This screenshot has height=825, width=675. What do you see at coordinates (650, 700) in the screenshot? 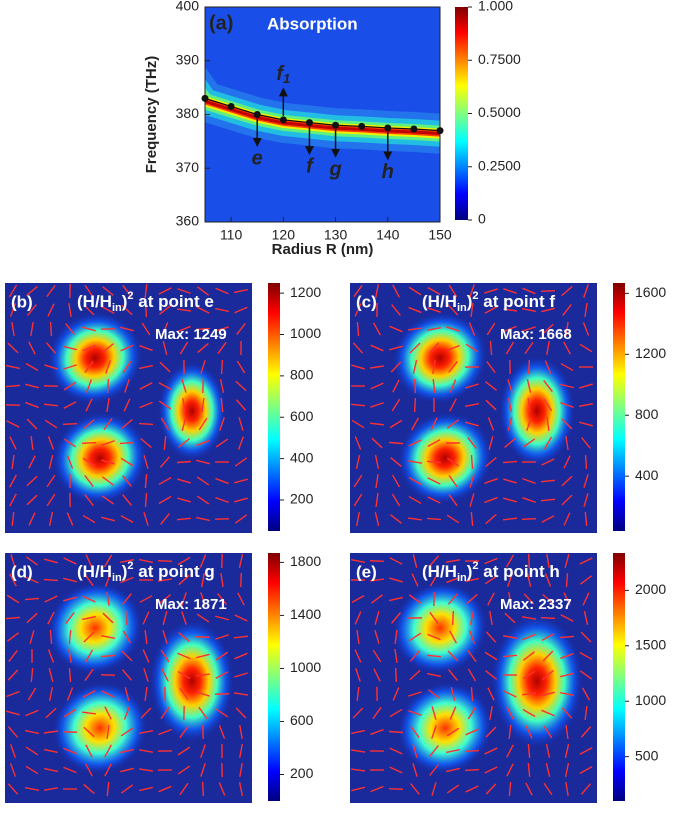
I see `colorbar-tick-label: 1000` at bounding box center [650, 700].